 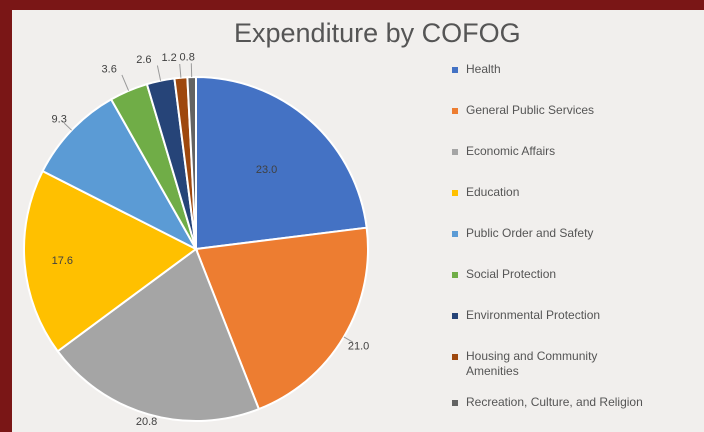 What do you see at coordinates (530, 233) in the screenshot?
I see `legend-label: Public Order and Safety` at bounding box center [530, 233].